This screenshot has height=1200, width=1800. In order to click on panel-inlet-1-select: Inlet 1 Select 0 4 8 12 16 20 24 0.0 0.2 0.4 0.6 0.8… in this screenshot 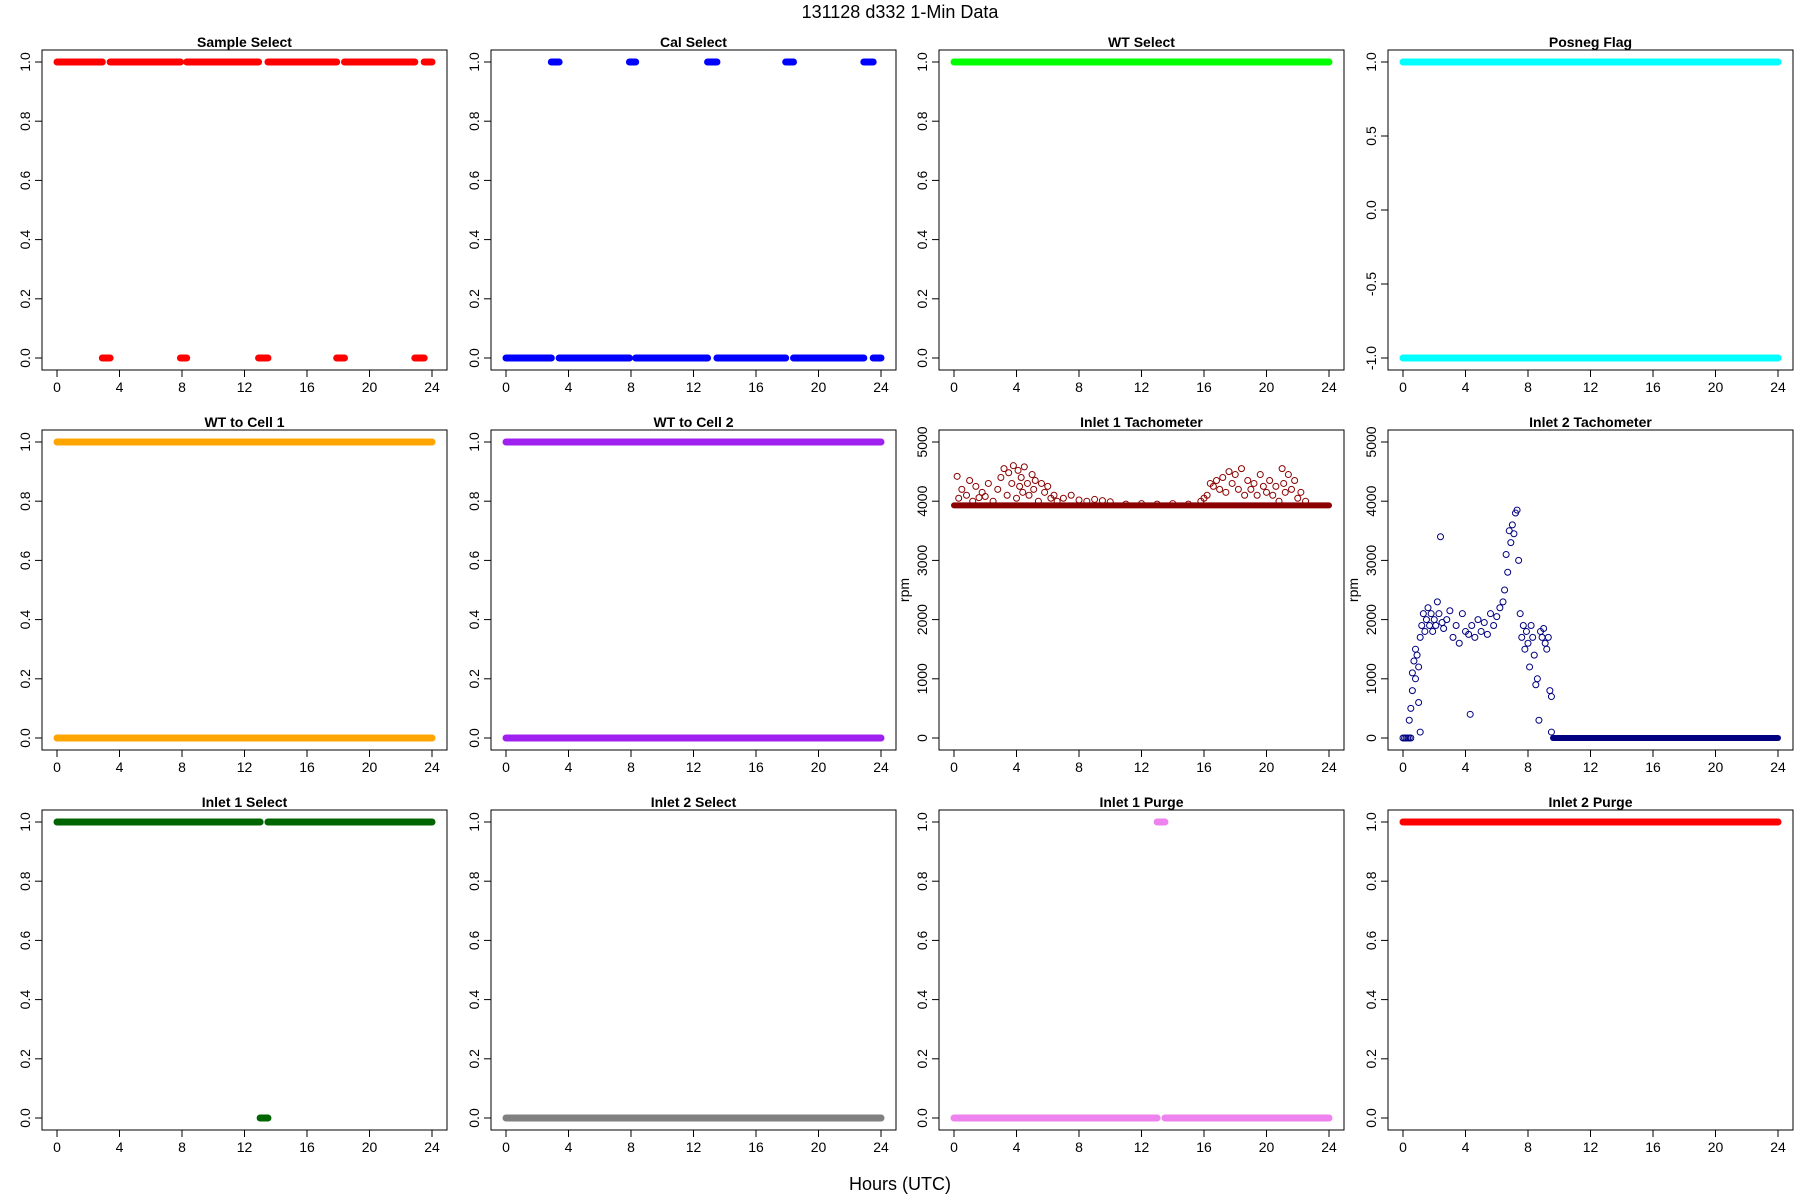, I will do `click(232, 974)`.